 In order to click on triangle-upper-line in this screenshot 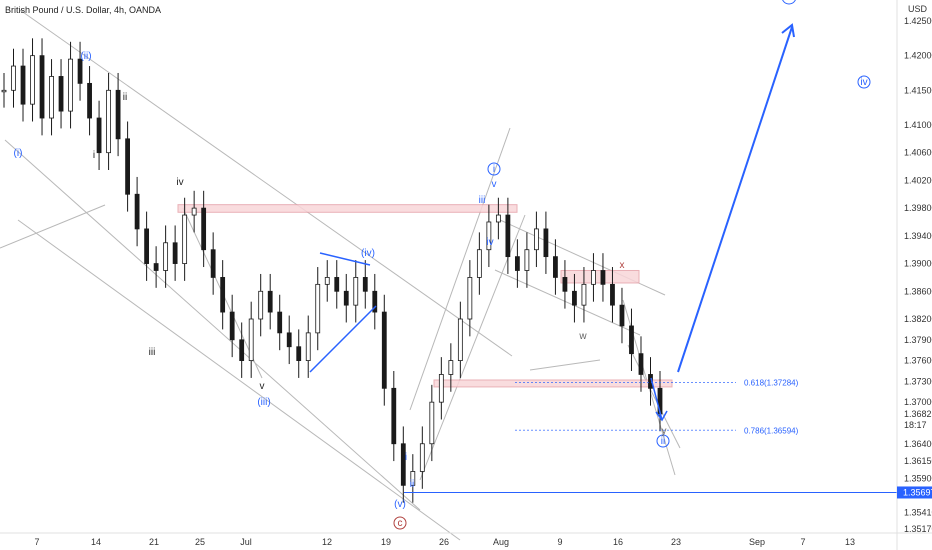, I will do `click(345, 259)`.